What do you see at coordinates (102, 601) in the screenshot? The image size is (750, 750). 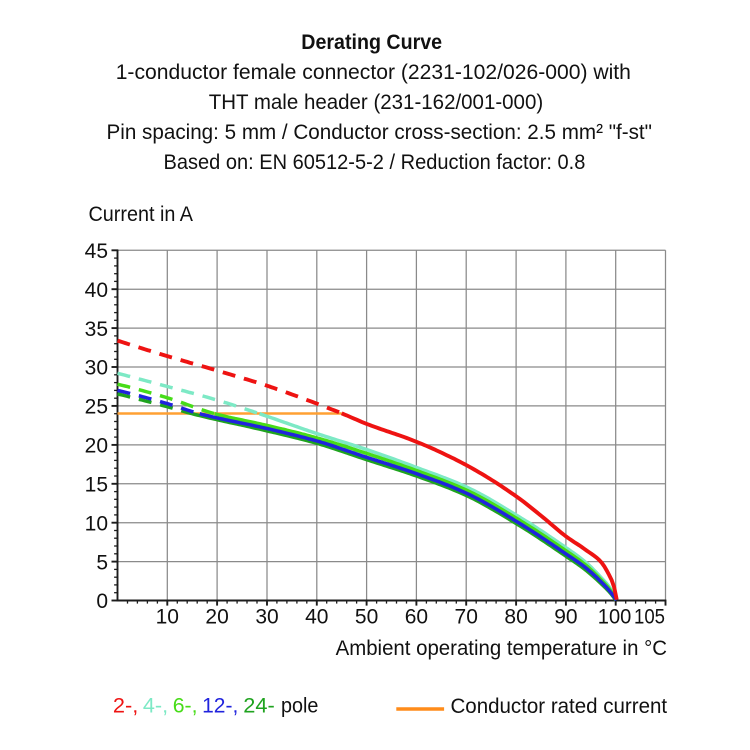 I see `svg-text: 0` at bounding box center [102, 601].